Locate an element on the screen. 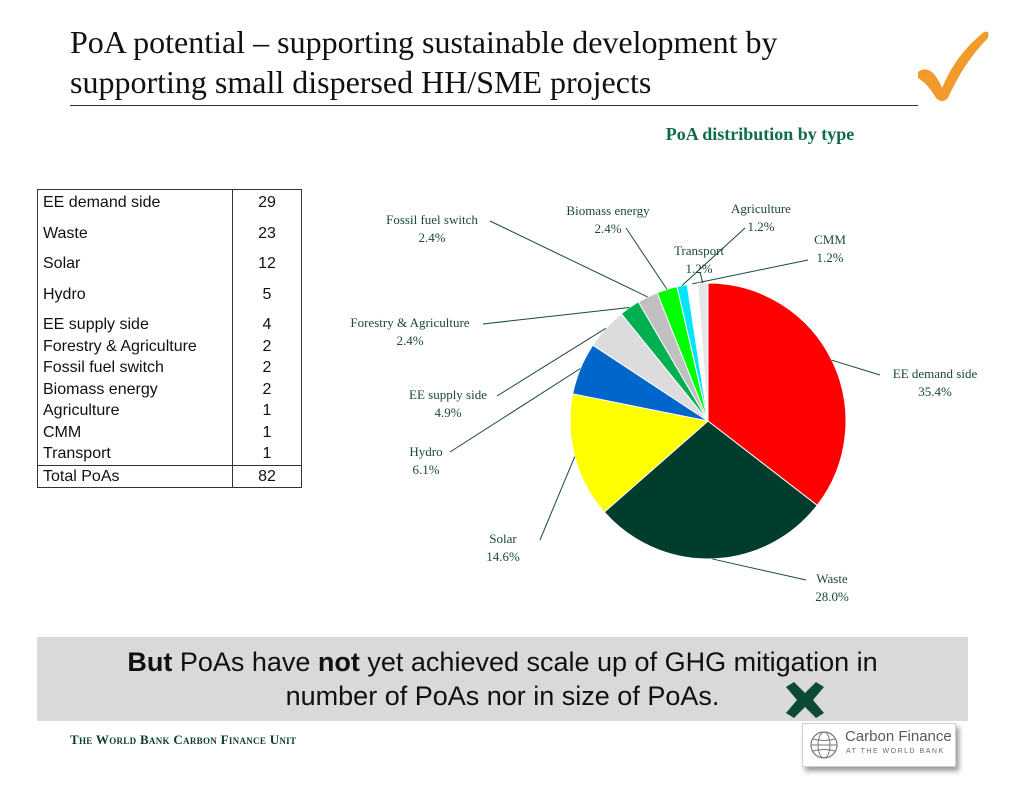 The width and height of the screenshot is (1024, 791). table-cell-value: 12 is located at coordinates (267, 268).